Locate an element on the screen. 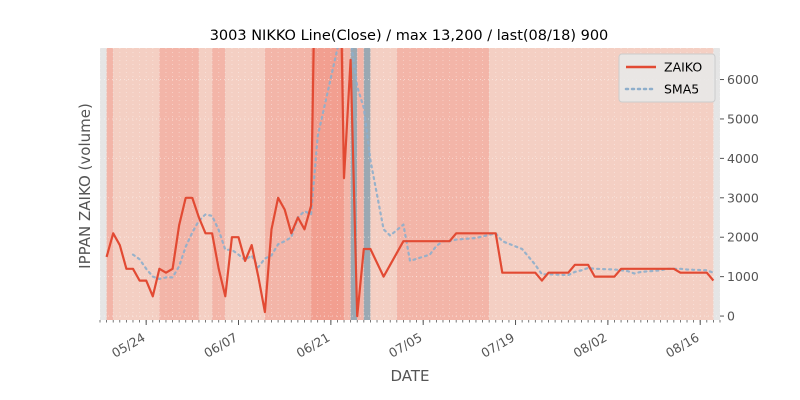  x-axis: 05/24 06/07 06/21 07/05 07/19 08/02 08/16 is located at coordinates (410, 340).